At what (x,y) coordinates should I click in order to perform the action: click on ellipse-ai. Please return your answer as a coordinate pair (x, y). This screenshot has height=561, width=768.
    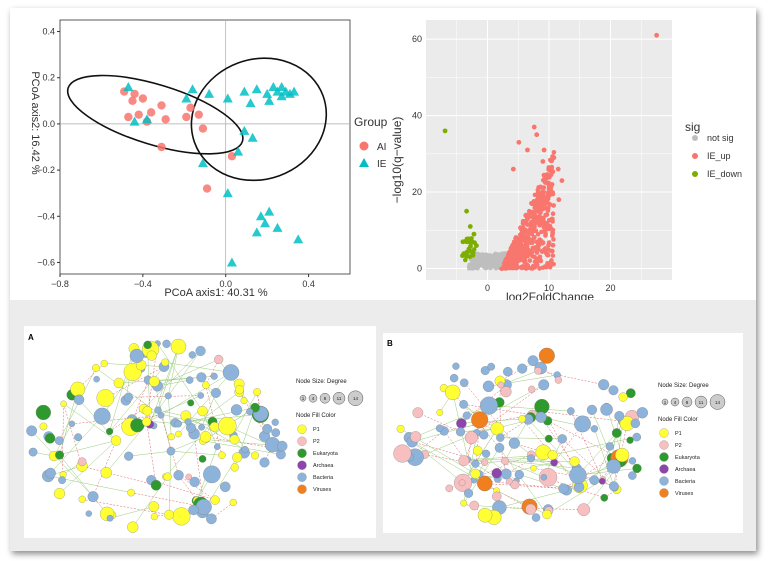
    Looking at the image, I should click on (155, 114).